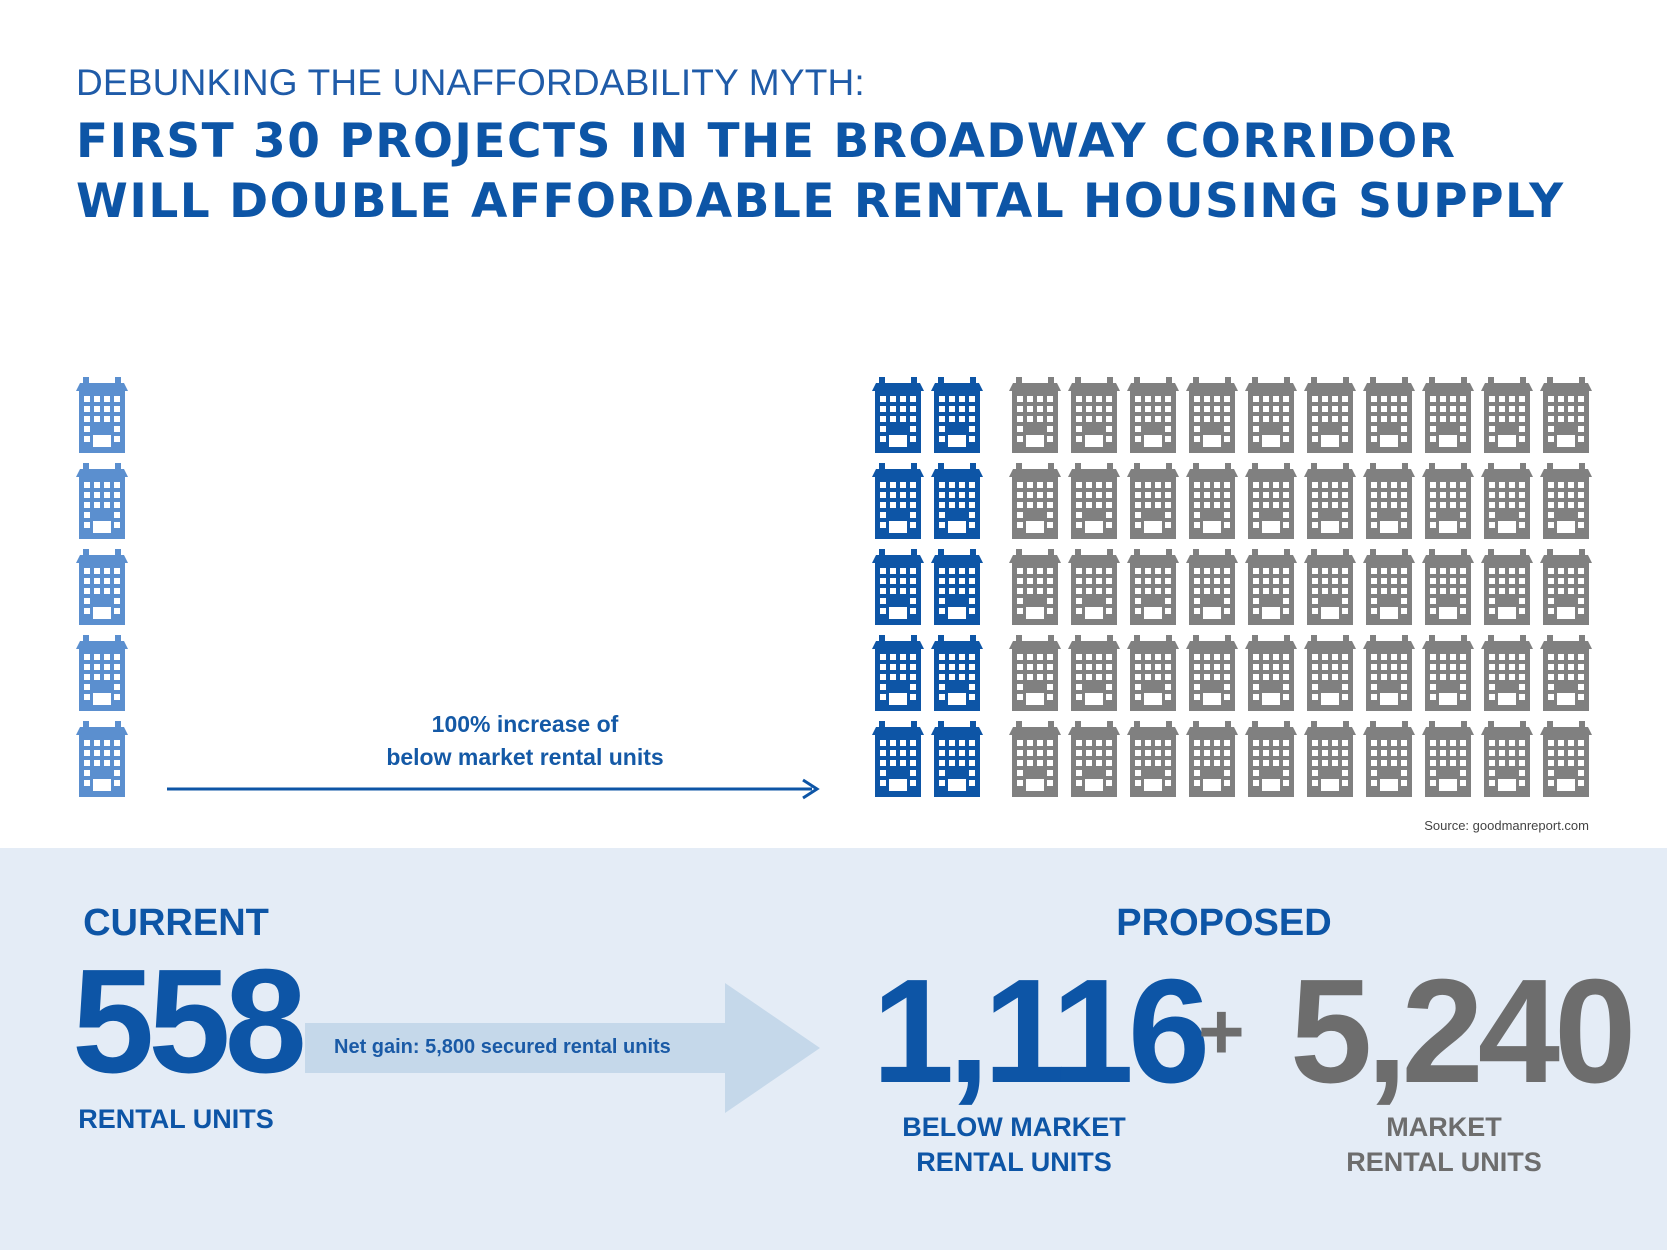 This screenshot has height=1250, width=1667. I want to click on plus-sign: +, so click(1221, 1031).